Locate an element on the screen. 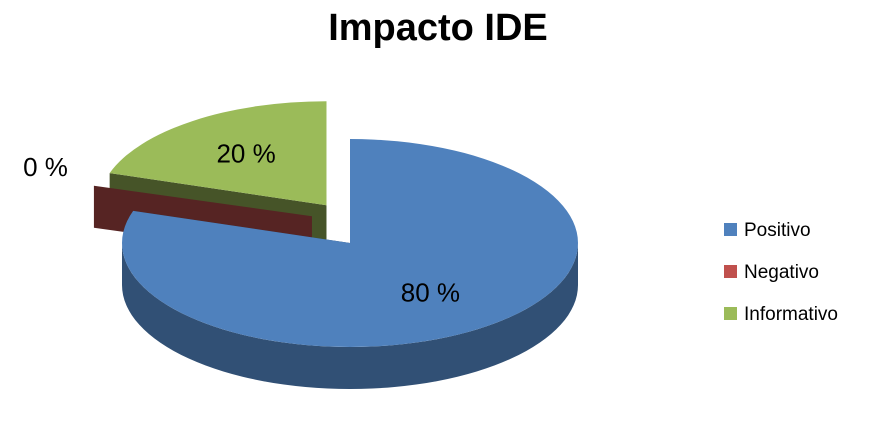 This screenshot has height=424, width=877. legend-item-positivo: Positivo is located at coordinates (767, 230).